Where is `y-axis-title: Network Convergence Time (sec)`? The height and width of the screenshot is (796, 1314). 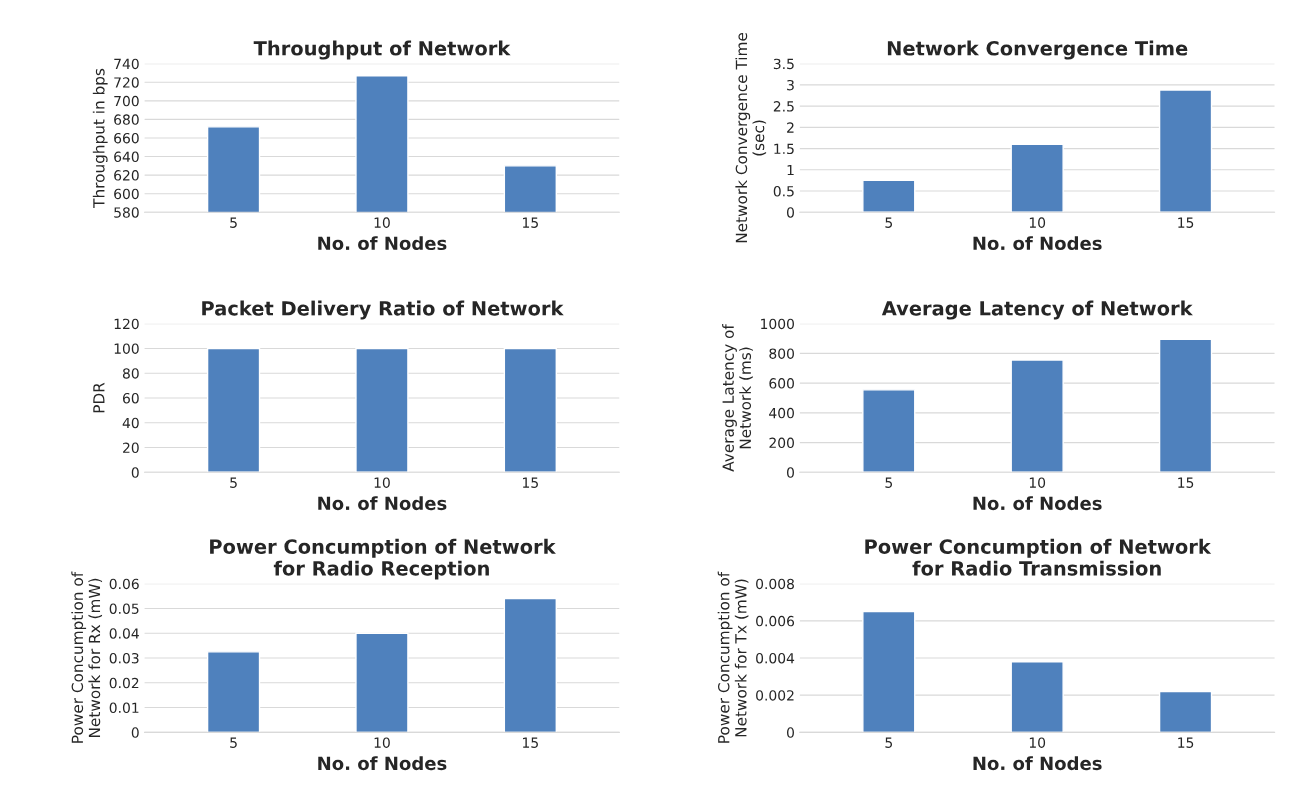
y-axis-title: Network Convergence Time (sec) is located at coordinates (751, 137).